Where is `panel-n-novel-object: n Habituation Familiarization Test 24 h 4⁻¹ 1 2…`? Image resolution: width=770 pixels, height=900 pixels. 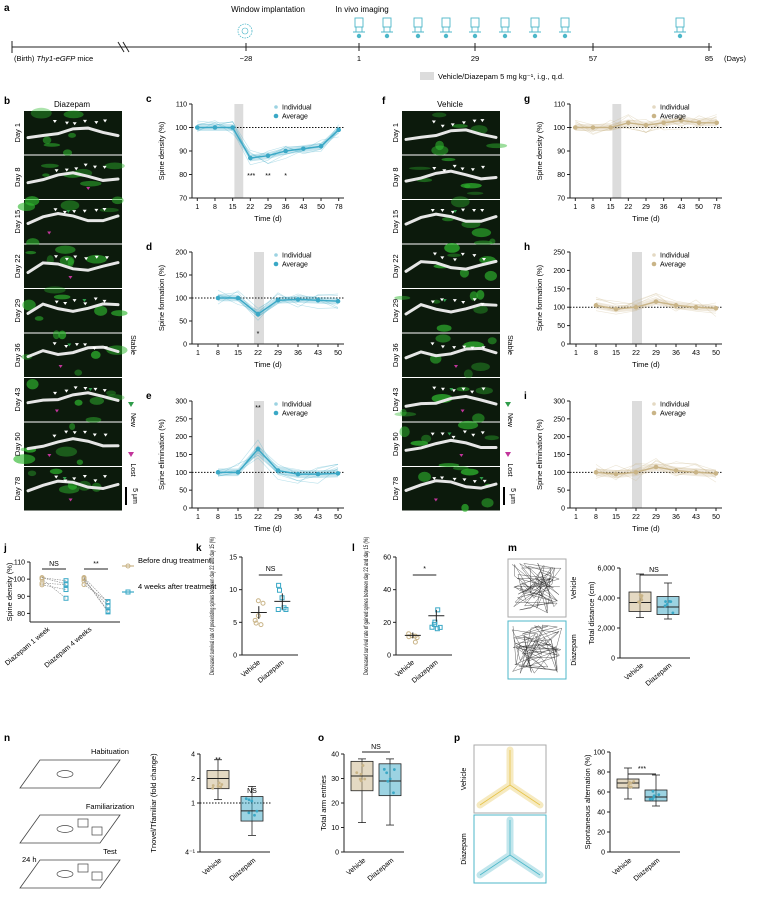 panel-n-novel-object: n Habituation Familiarization Test 24 h 4⁻¹ 1 2… is located at coordinates (138, 811).